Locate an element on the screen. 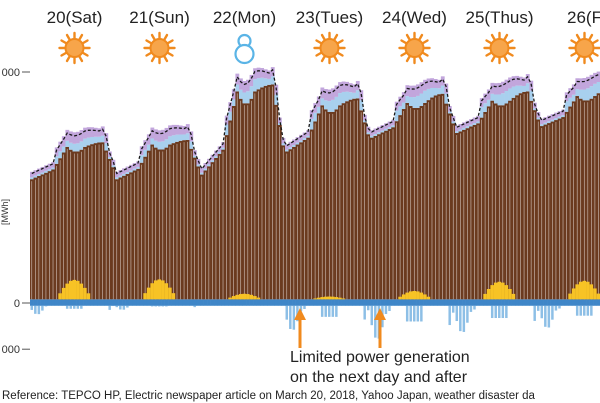  weather-icons is located at coordinates (329, 48).